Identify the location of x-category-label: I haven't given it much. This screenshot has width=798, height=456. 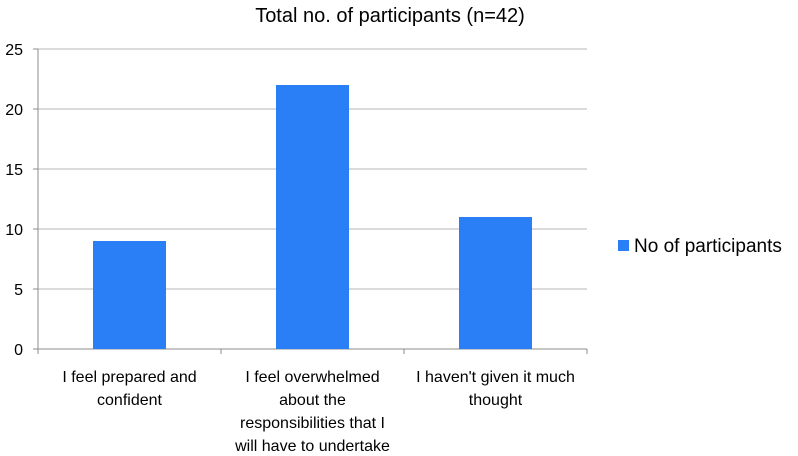
(495, 377).